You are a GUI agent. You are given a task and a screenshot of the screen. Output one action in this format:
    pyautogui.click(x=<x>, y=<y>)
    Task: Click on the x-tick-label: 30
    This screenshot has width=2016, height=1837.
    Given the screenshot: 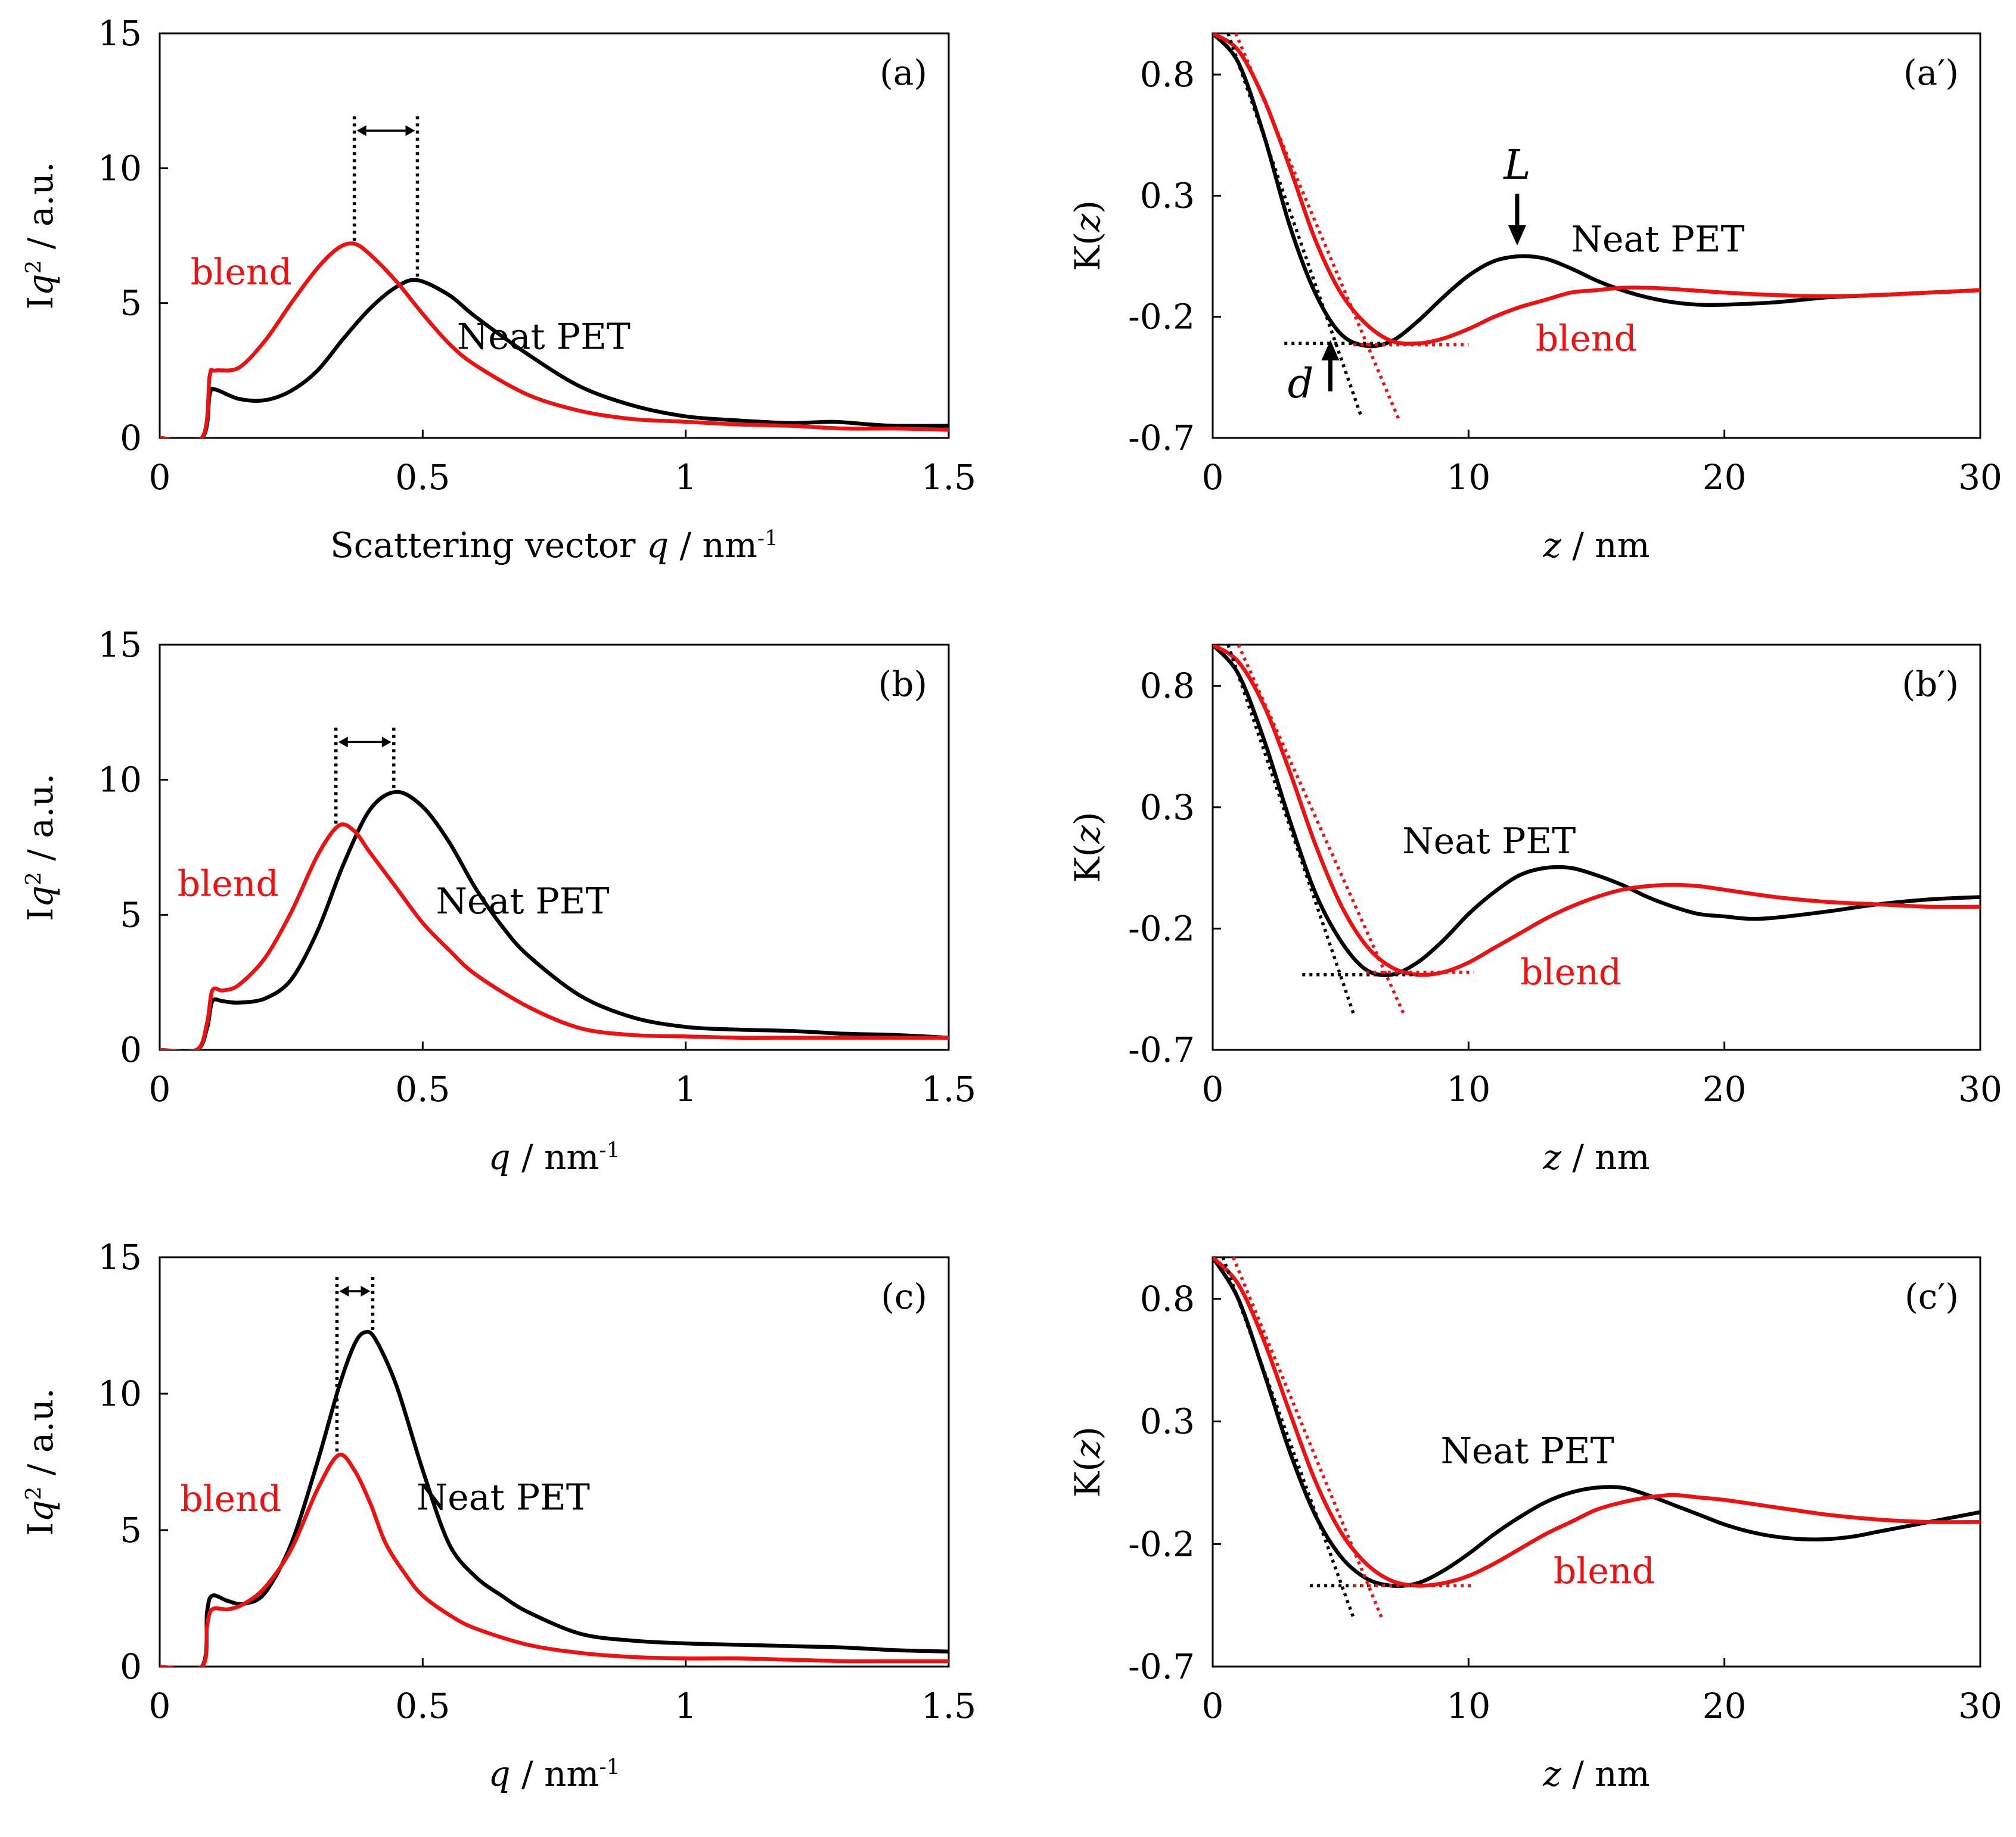 What is the action you would take?
    pyautogui.click(x=1980, y=1706)
    